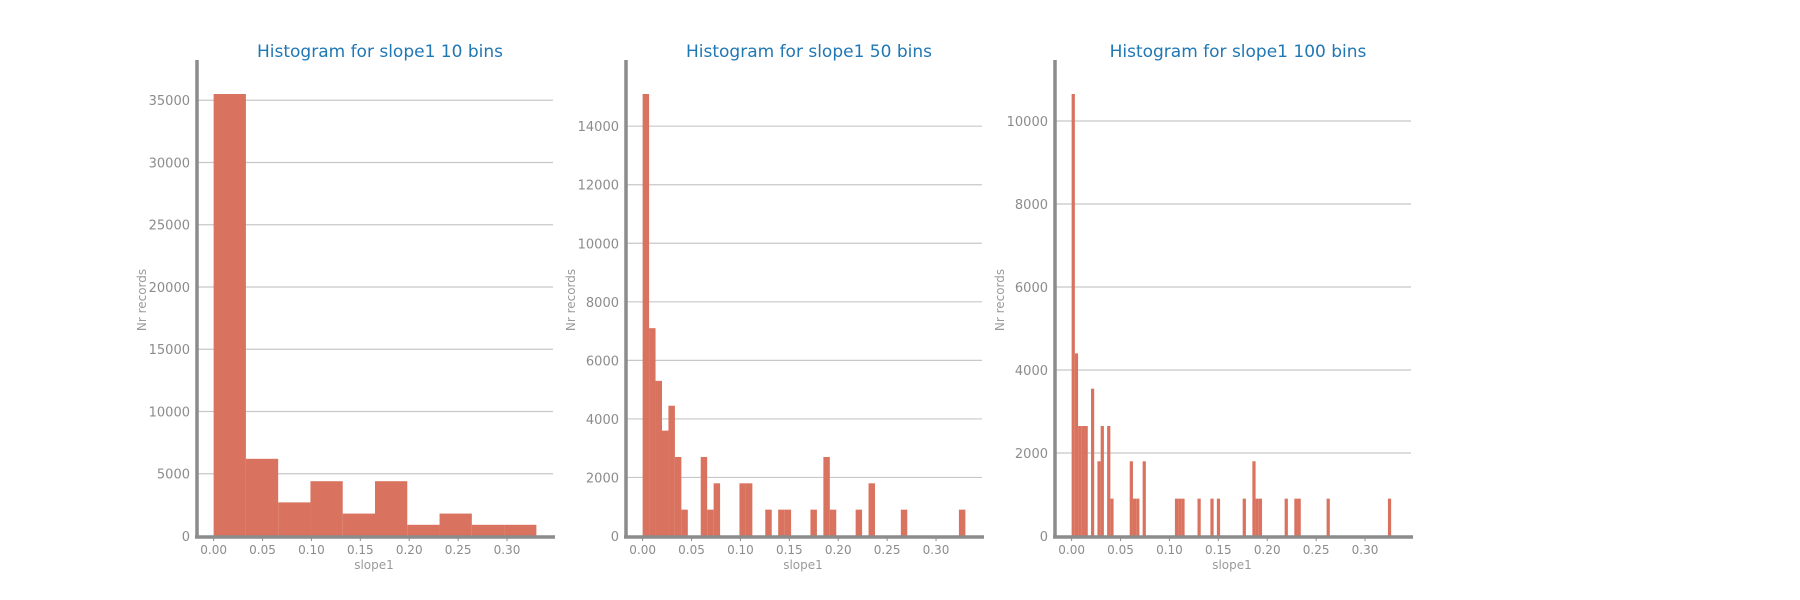  Describe the element at coordinates (1238, 52) in the screenshot. I see `chart-title: Histogram for slope1 100 bins` at that location.